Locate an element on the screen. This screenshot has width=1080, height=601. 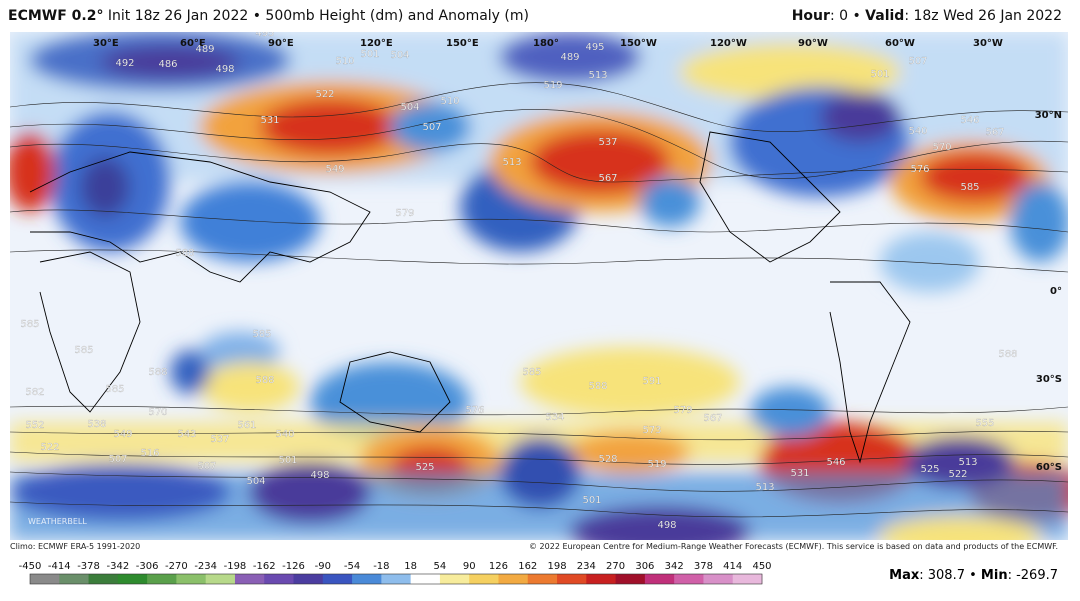
colorbar-tick-label: 306 is located at coordinates (644, 566).